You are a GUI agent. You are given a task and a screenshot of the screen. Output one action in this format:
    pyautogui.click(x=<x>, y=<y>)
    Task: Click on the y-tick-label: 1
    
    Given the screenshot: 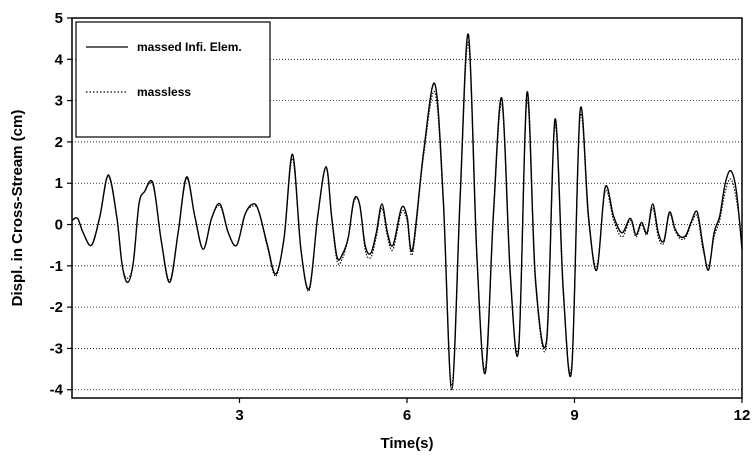 What is the action you would take?
    pyautogui.click(x=59, y=183)
    